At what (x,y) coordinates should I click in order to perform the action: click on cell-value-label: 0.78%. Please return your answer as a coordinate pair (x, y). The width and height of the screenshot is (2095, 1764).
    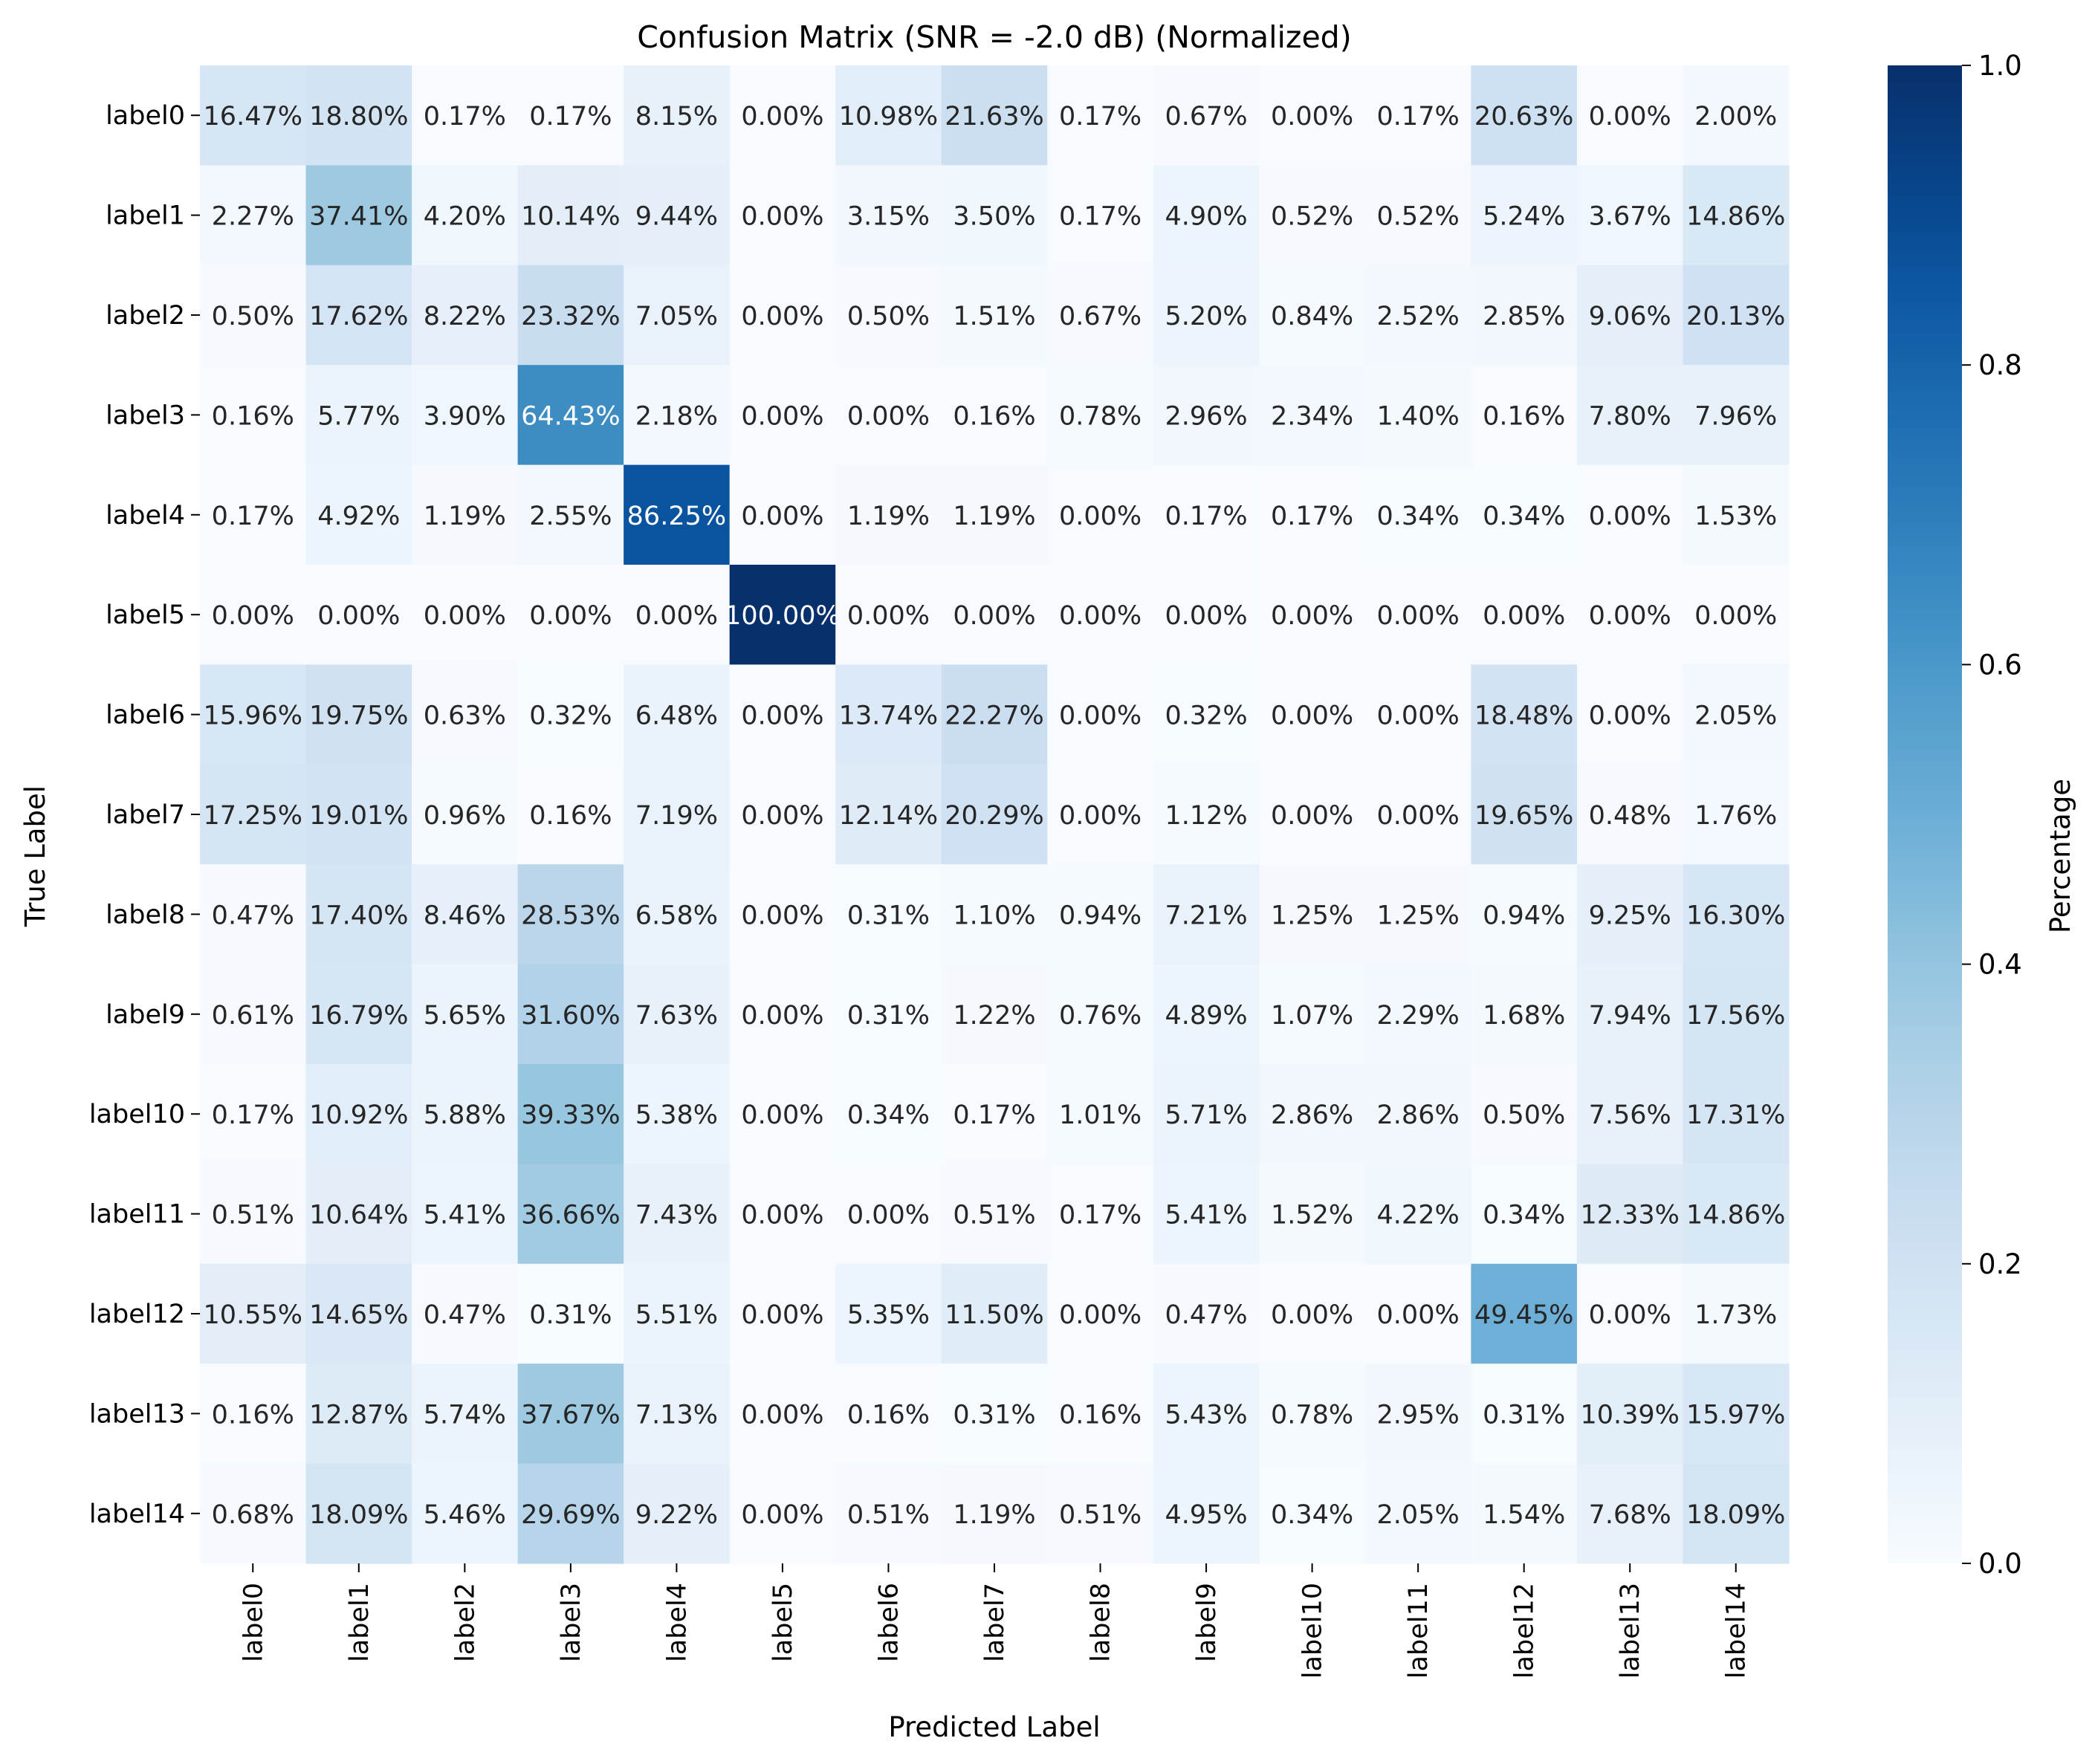
    Looking at the image, I should click on (1100, 416).